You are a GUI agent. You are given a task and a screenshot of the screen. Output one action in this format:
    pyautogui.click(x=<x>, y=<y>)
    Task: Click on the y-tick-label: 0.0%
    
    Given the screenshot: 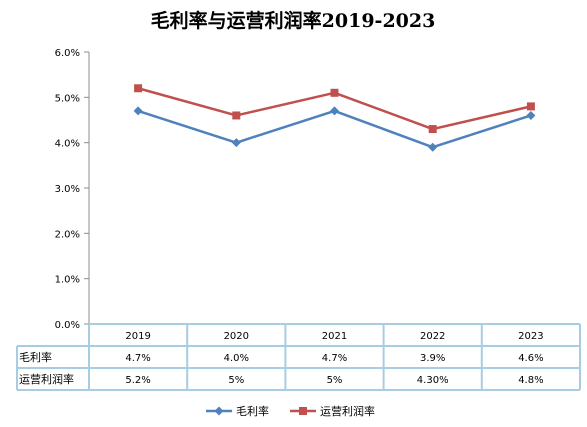 What is the action you would take?
    pyautogui.click(x=67, y=325)
    